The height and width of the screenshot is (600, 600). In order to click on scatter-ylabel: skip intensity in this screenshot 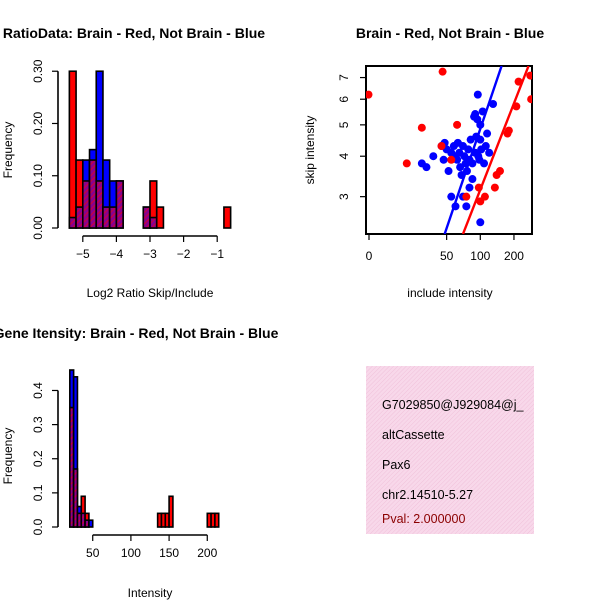, I will do `click(310, 150)`.